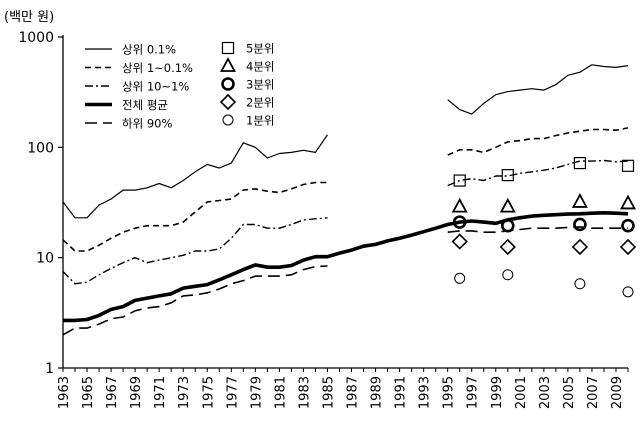 This screenshot has width=640, height=421. What do you see at coordinates (425, 392) in the screenshot?
I see `x-tick-label: 1993` at bounding box center [425, 392].